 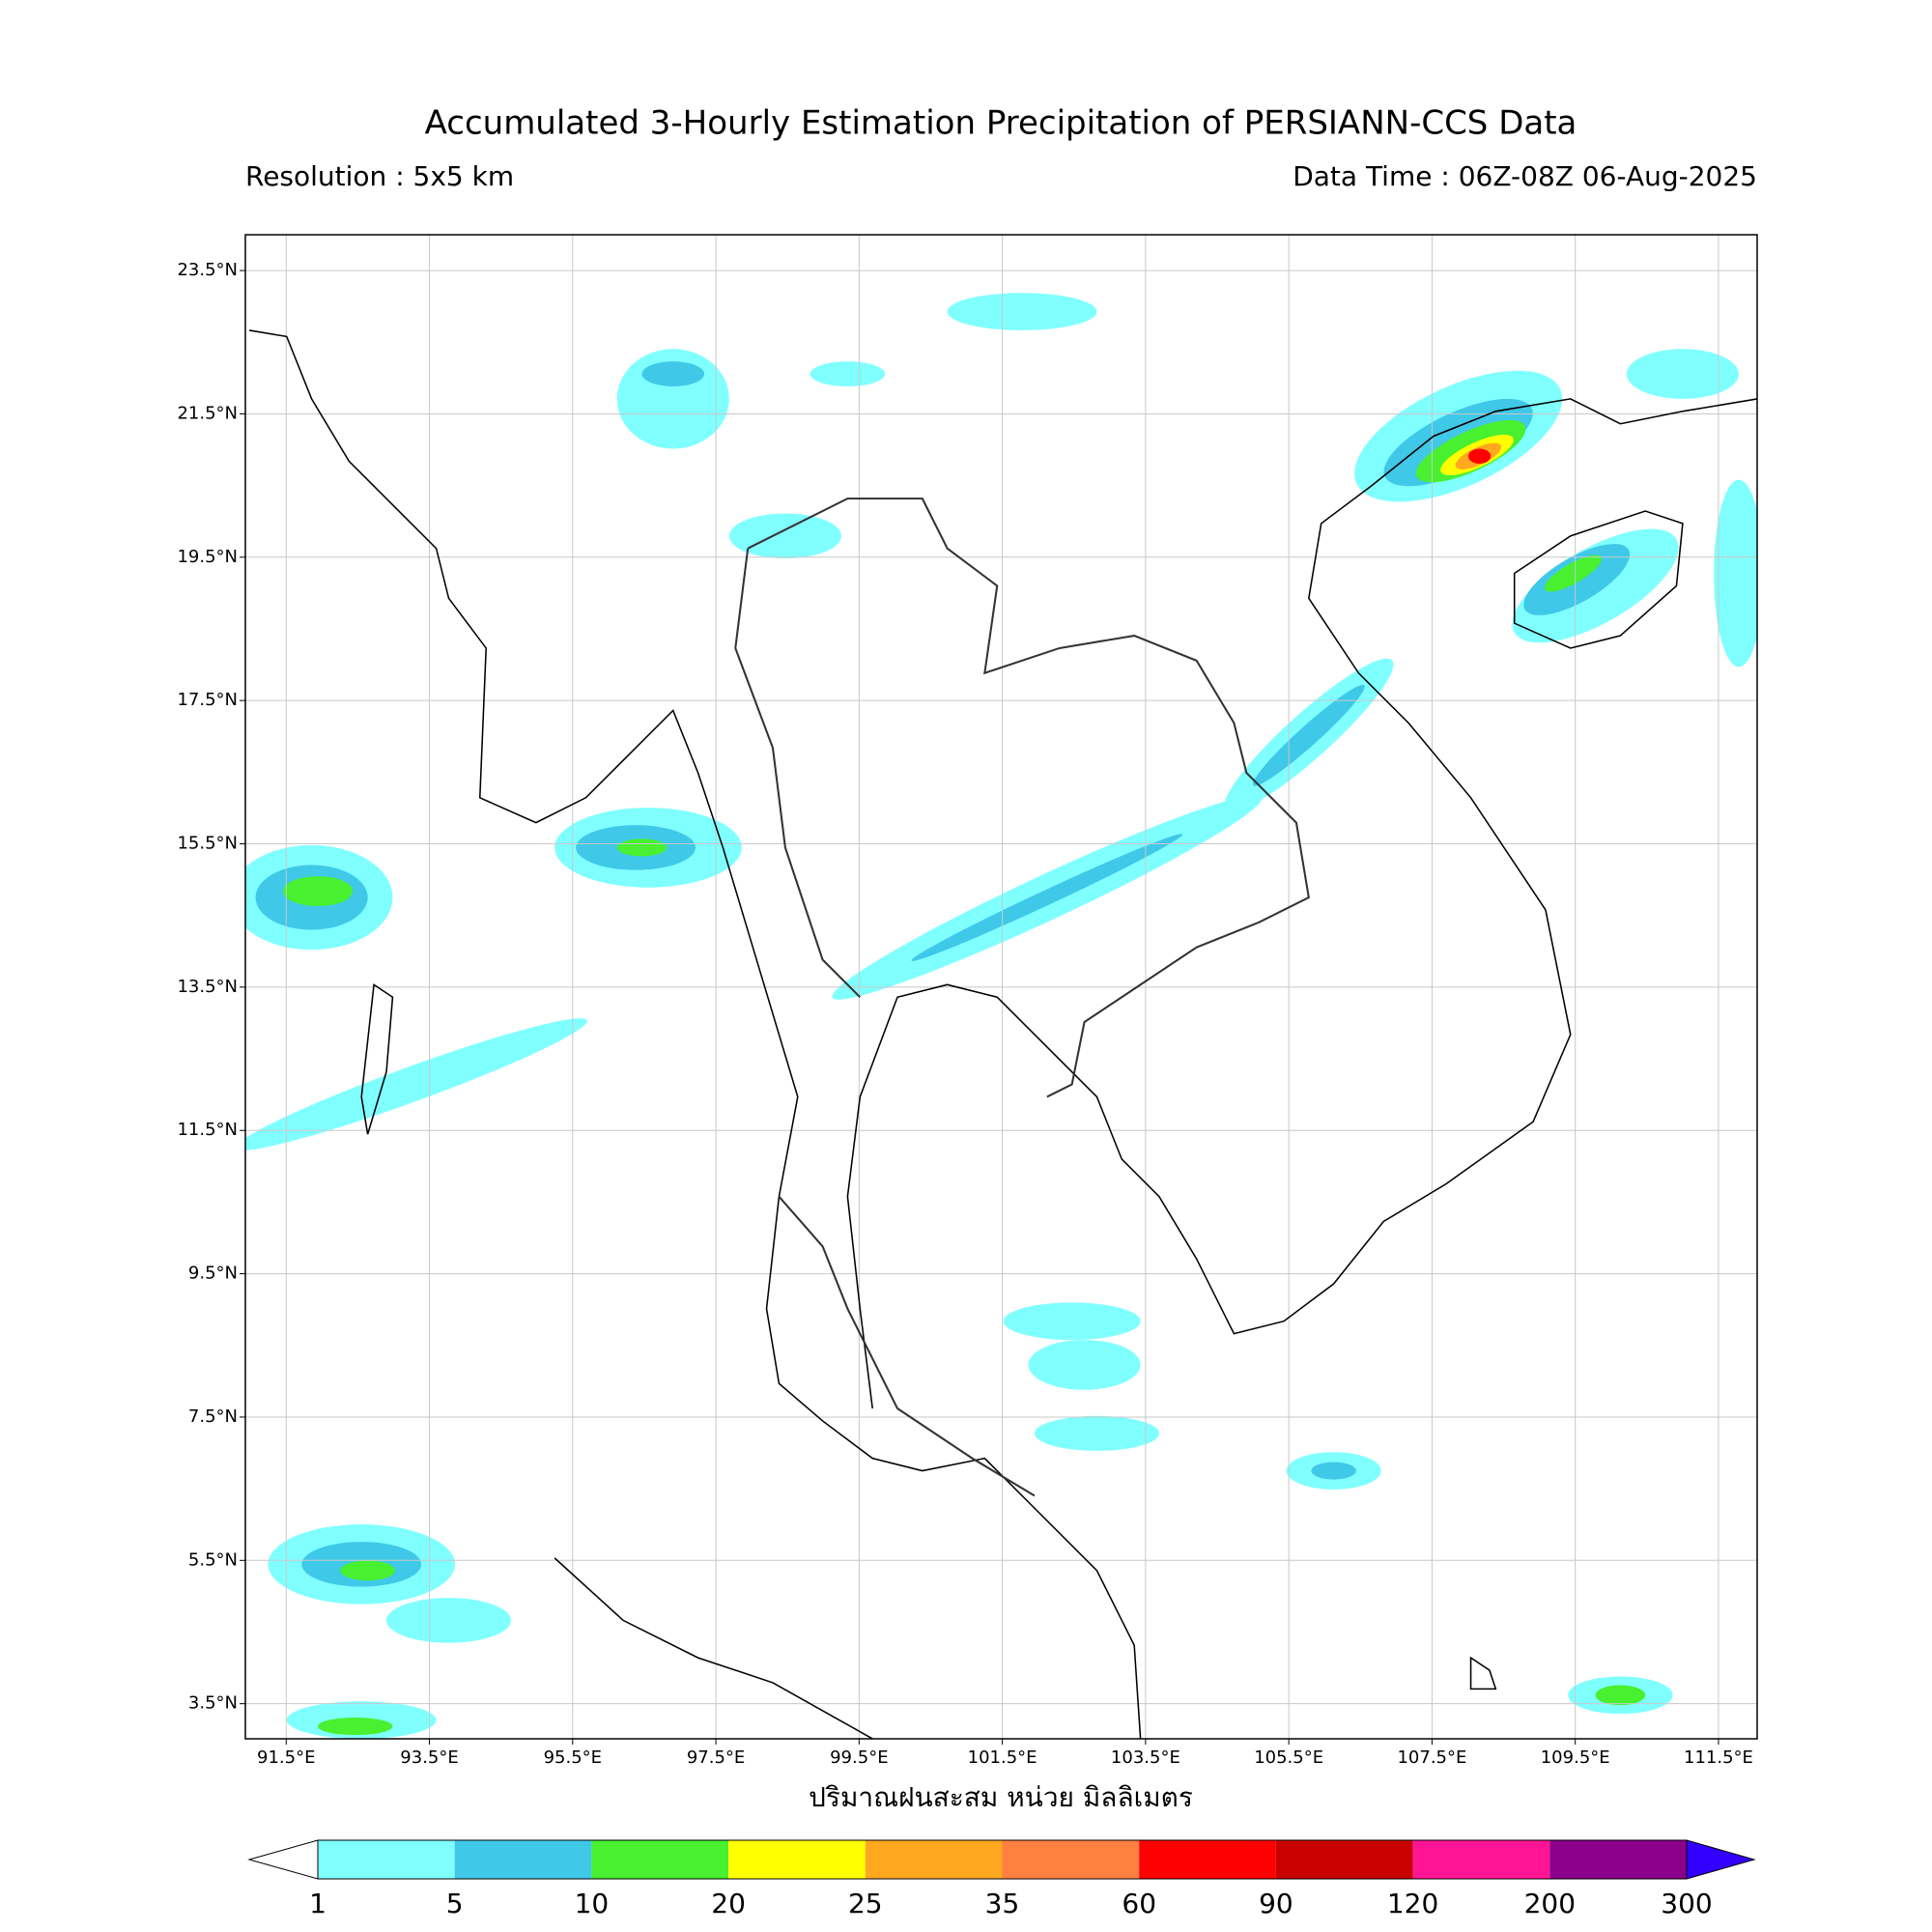 What do you see at coordinates (207, 557) in the screenshot?
I see `y-tick-label: 19.5°N` at bounding box center [207, 557].